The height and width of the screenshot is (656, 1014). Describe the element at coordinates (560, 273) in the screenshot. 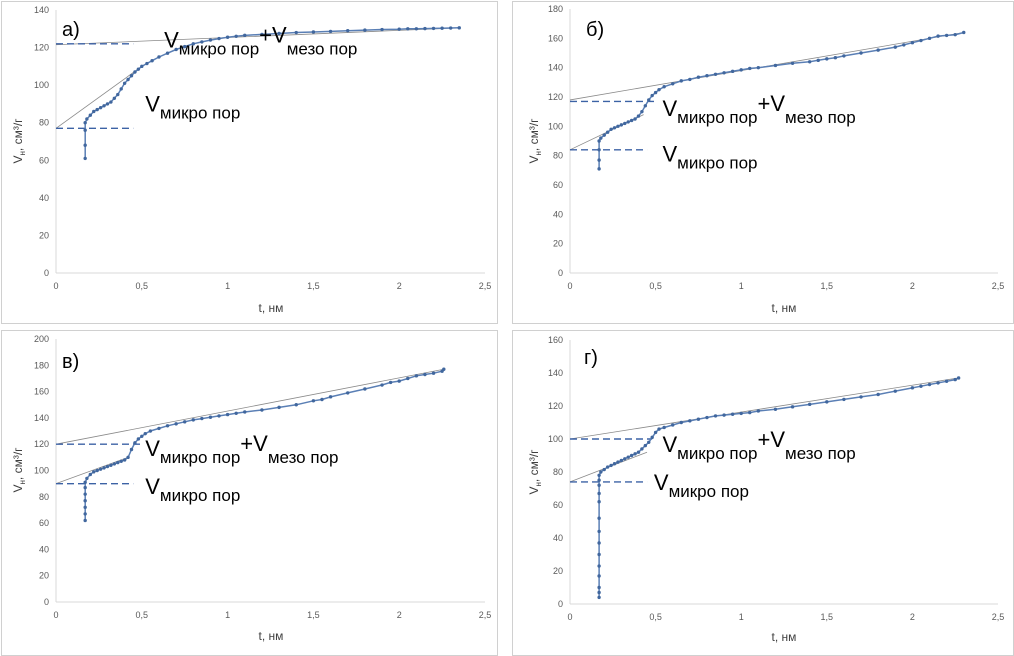

I see `y-tick-label: 0` at that location.